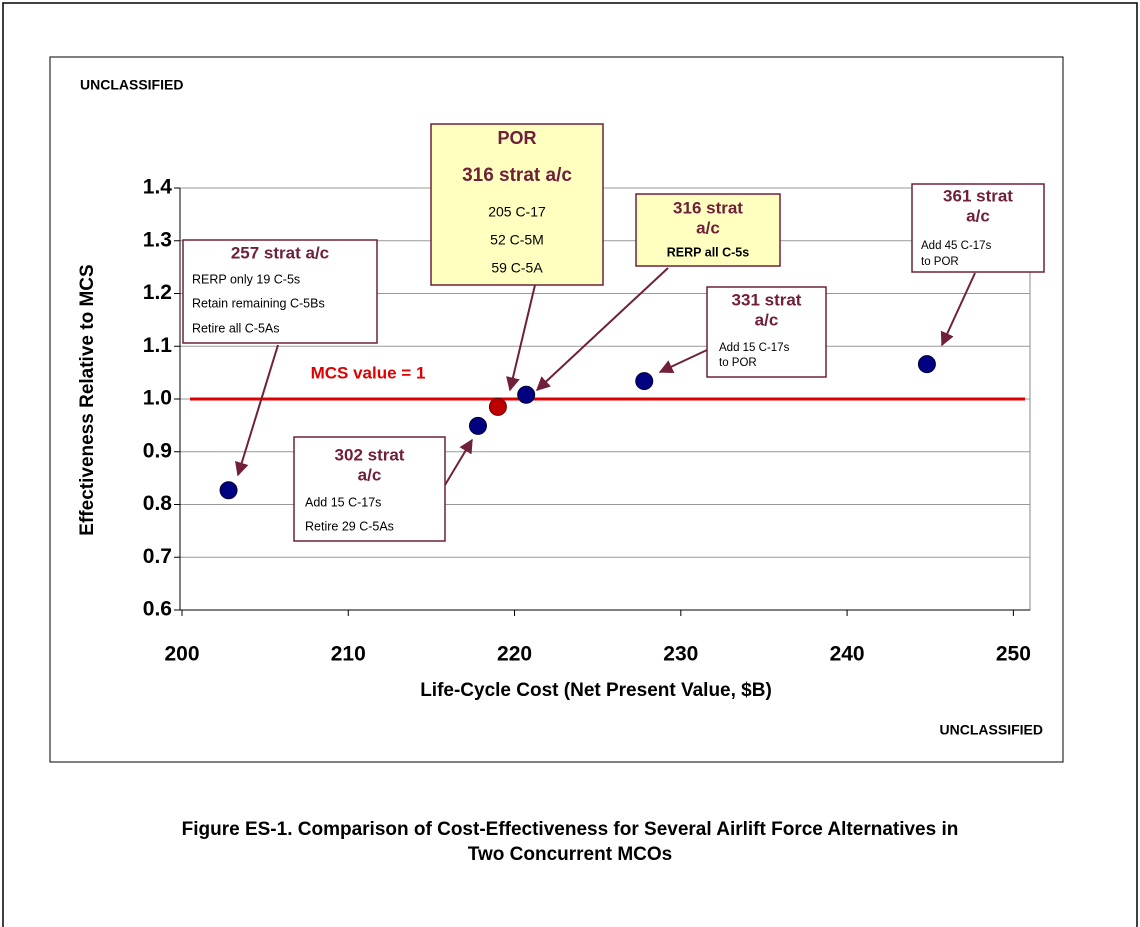 The height and width of the screenshot is (927, 1140). I want to click on x-tick-label: 230, so click(680, 654).